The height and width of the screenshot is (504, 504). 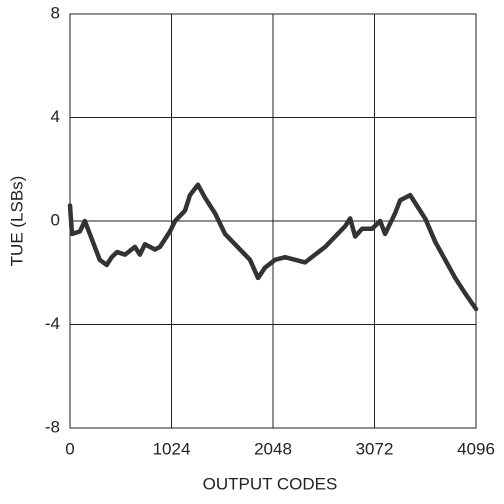 What do you see at coordinates (16, 221) in the screenshot?
I see `y-axis-label: TUE (LSBs)` at bounding box center [16, 221].